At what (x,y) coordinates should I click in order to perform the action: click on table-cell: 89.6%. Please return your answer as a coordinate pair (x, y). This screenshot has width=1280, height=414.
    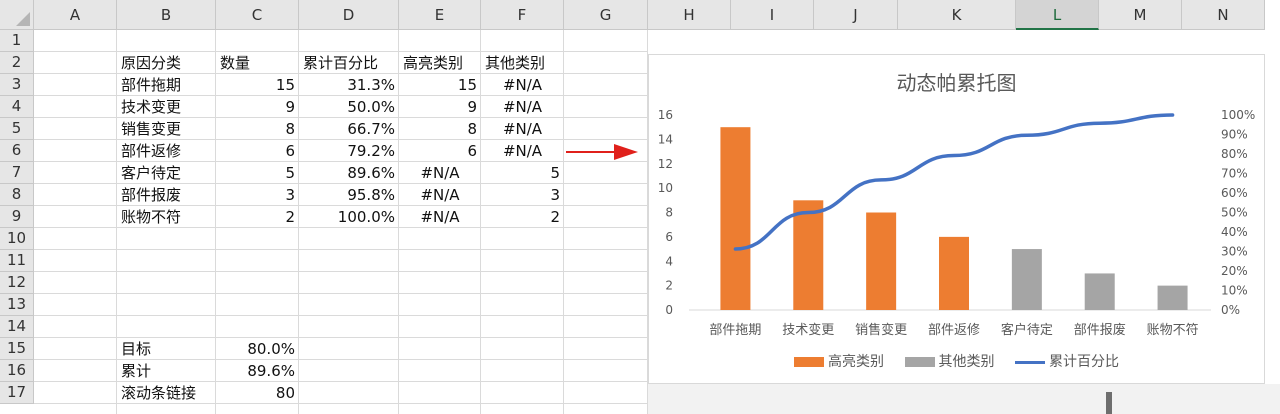
    Looking at the image, I should click on (371, 173).